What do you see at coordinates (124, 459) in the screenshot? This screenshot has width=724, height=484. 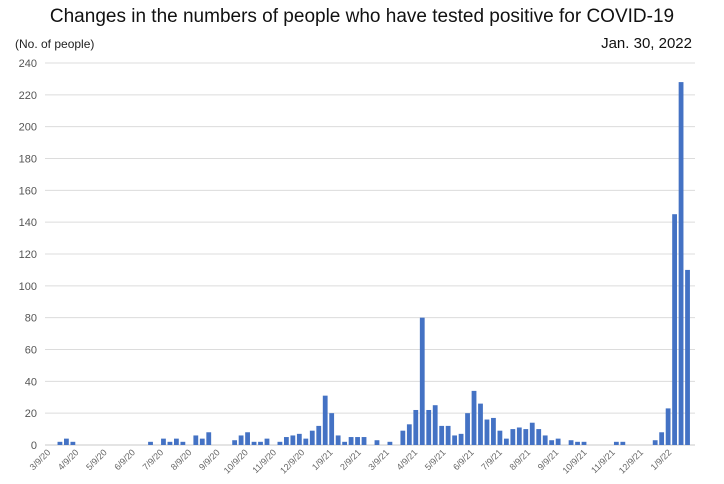 I see `x-tick-label: 6/9/20` at bounding box center [124, 459].